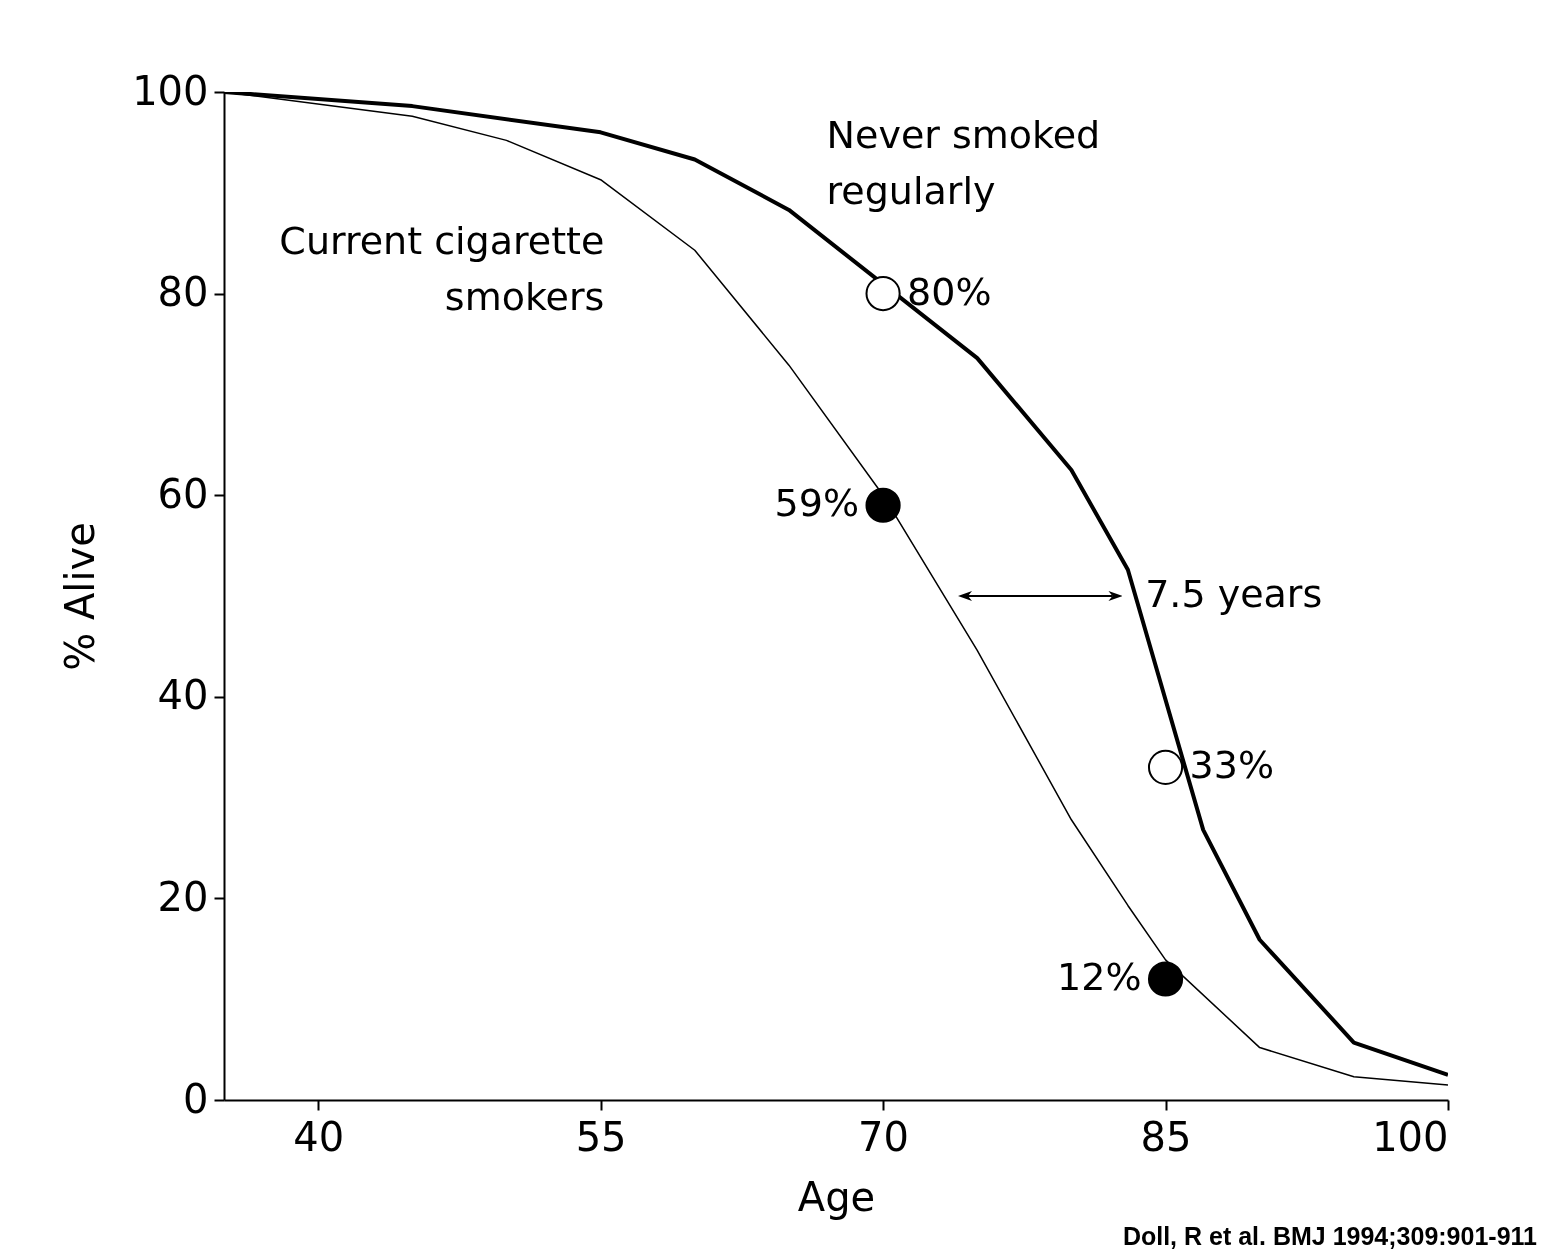  Describe the element at coordinates (601, 1136) in the screenshot. I see `x-tick-label: 55` at that location.